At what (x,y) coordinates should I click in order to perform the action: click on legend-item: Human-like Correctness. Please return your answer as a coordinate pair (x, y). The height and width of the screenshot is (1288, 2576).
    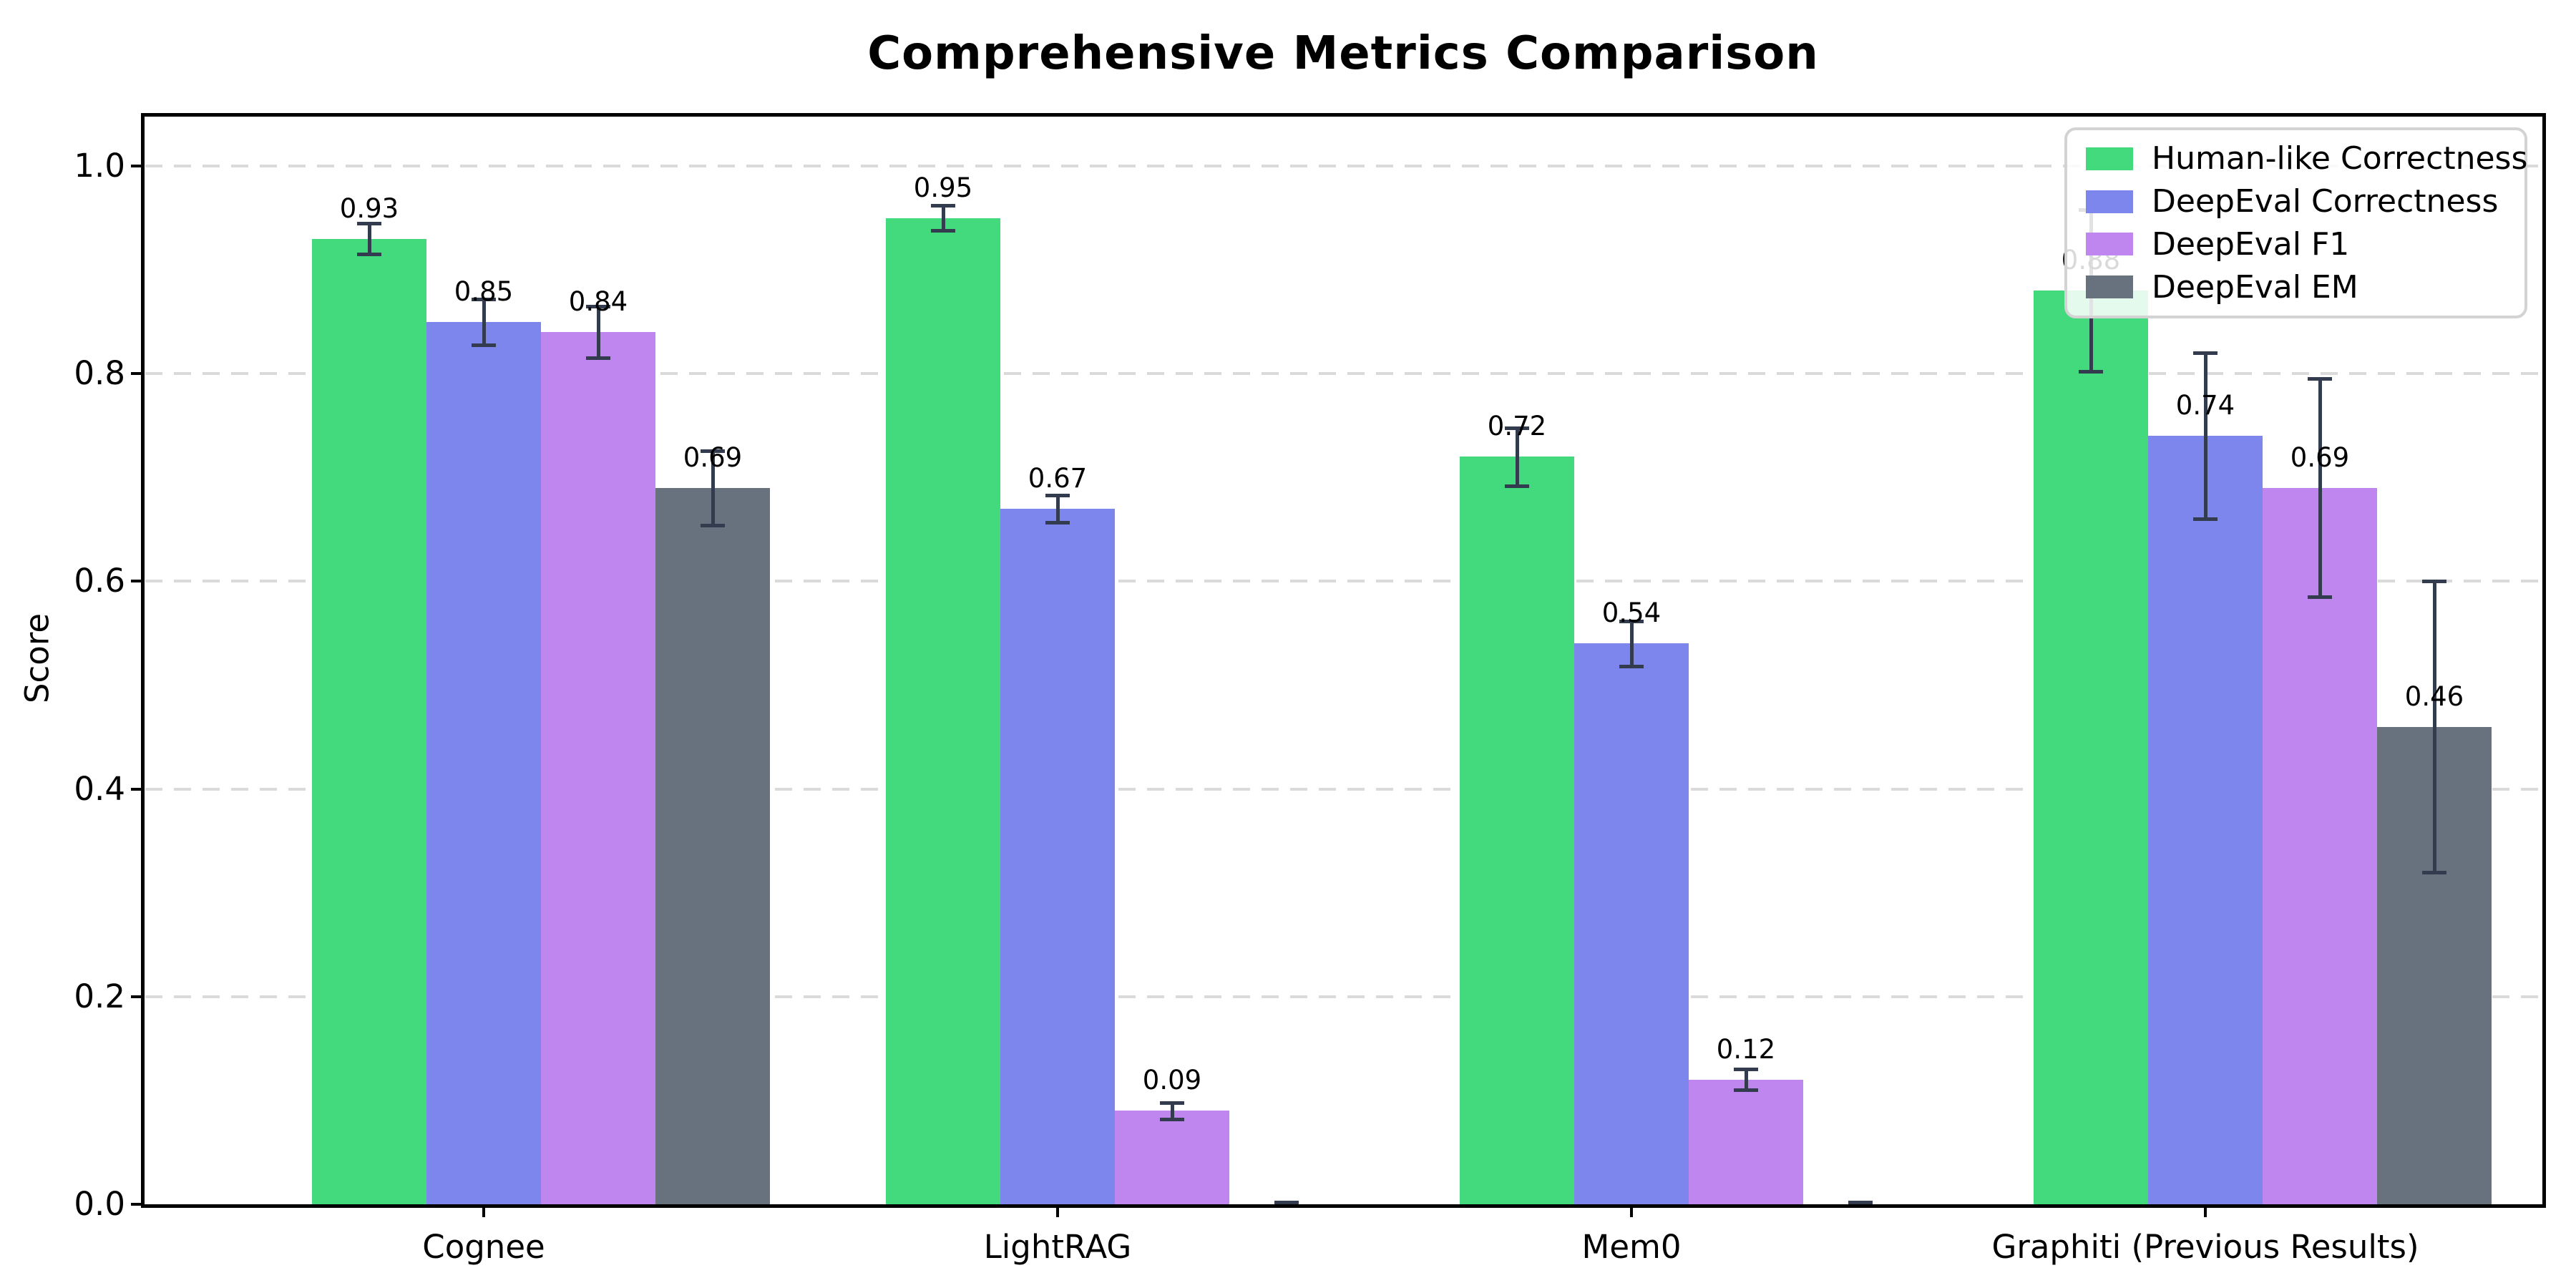
    Looking at the image, I should click on (2297, 158).